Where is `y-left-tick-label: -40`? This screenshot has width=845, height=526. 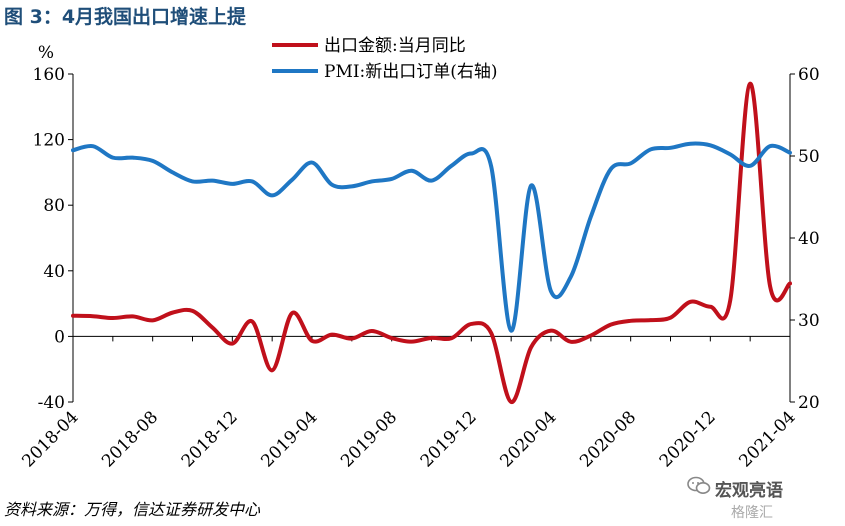
y-left-tick-label: -40 is located at coordinates (51, 403).